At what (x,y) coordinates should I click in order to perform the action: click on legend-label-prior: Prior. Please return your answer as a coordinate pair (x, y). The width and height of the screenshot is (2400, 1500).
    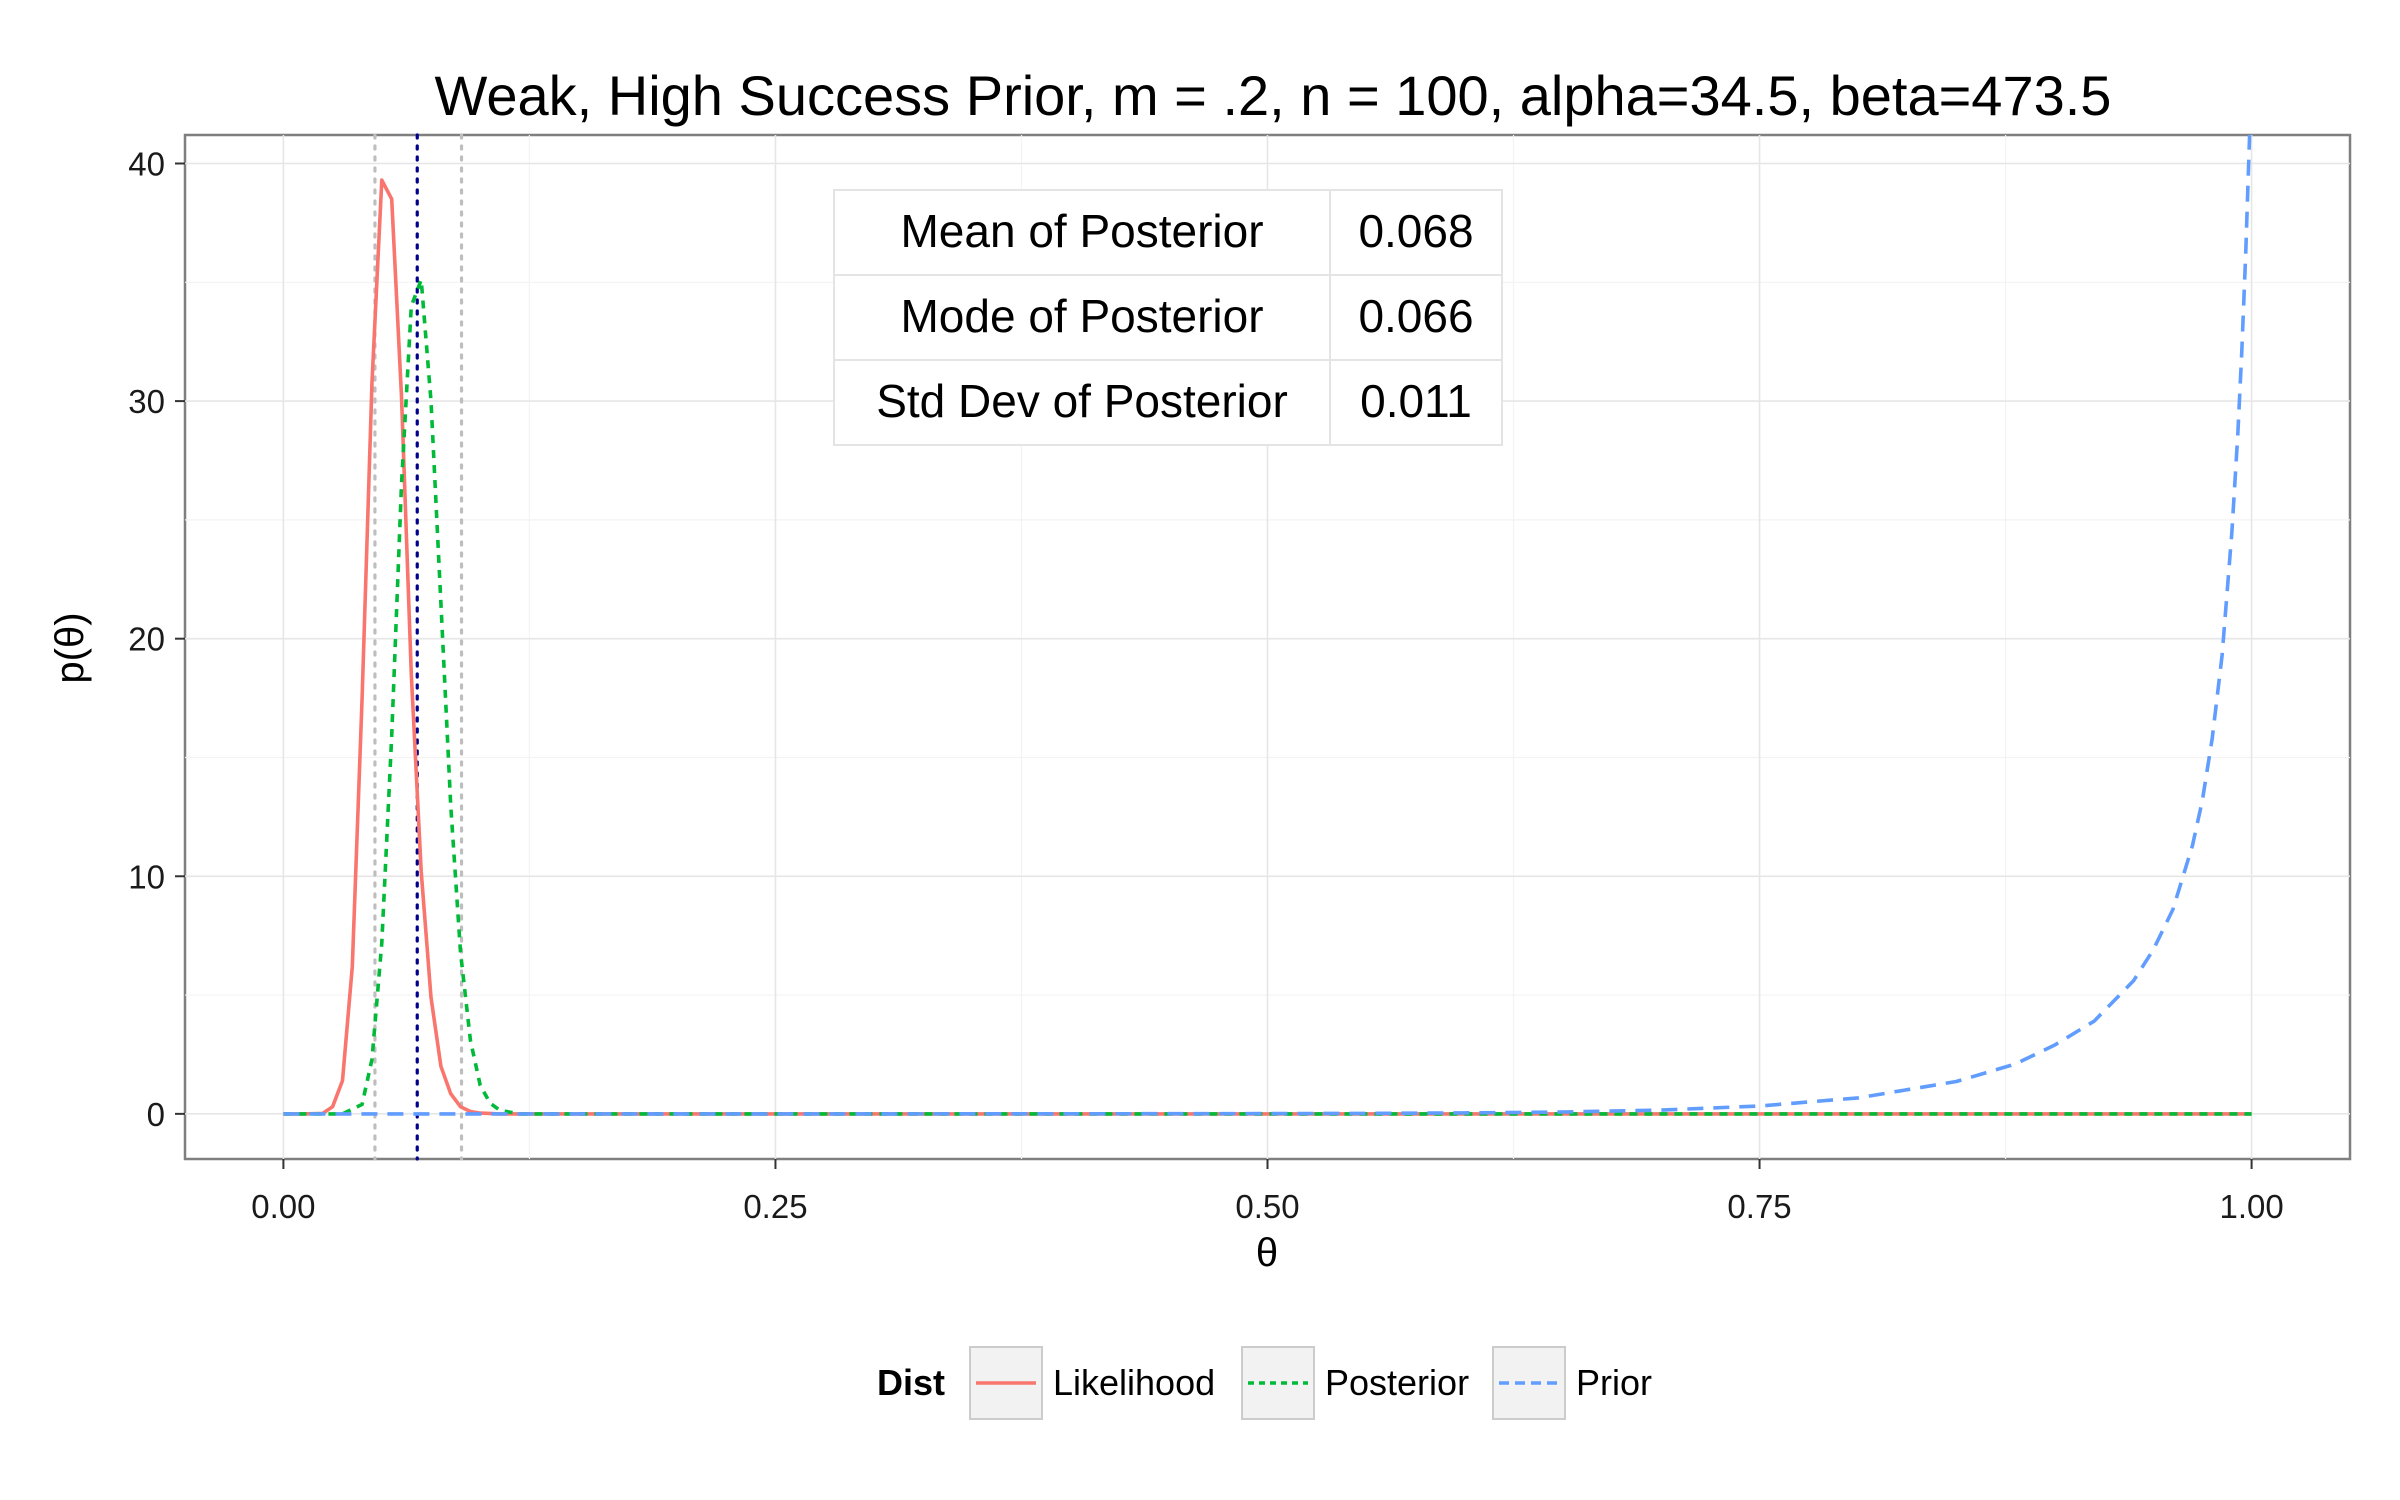
    Looking at the image, I should click on (1614, 1382).